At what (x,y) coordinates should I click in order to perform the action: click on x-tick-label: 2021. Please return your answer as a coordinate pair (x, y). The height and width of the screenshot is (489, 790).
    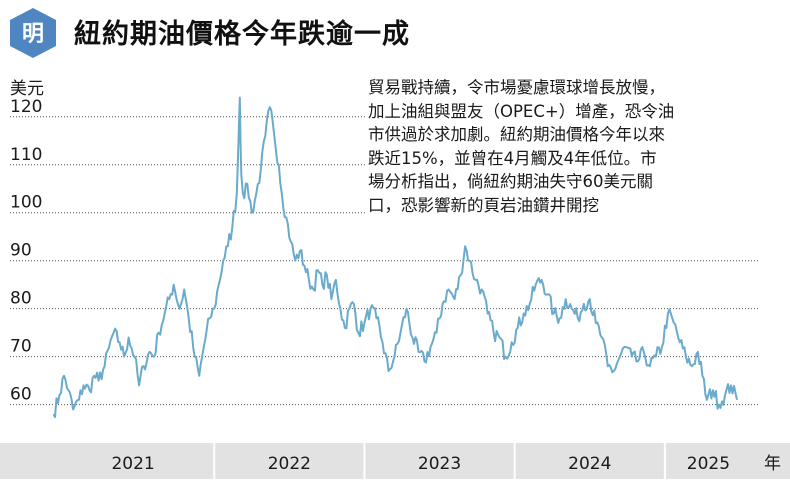
    Looking at the image, I should click on (132, 464).